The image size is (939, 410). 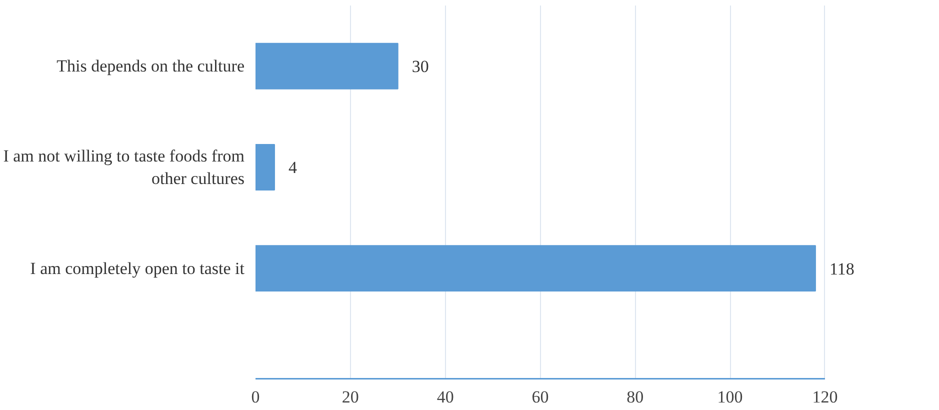 What do you see at coordinates (841, 268) in the screenshot?
I see `data-label: 118` at bounding box center [841, 268].